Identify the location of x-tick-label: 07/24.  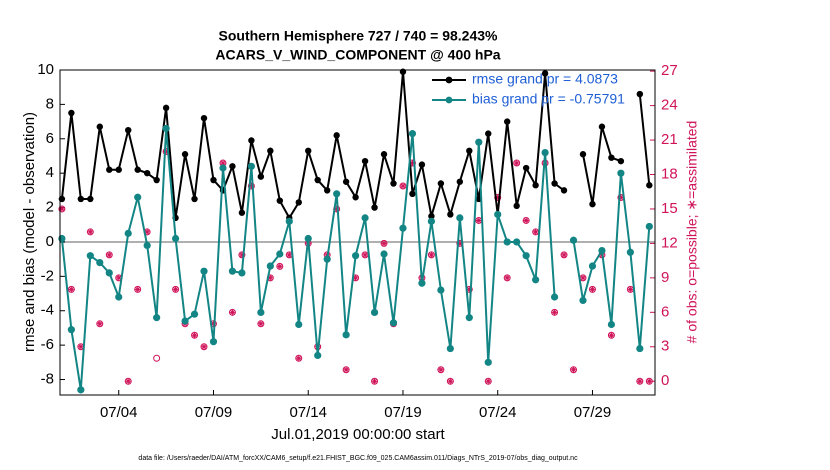
(498, 412).